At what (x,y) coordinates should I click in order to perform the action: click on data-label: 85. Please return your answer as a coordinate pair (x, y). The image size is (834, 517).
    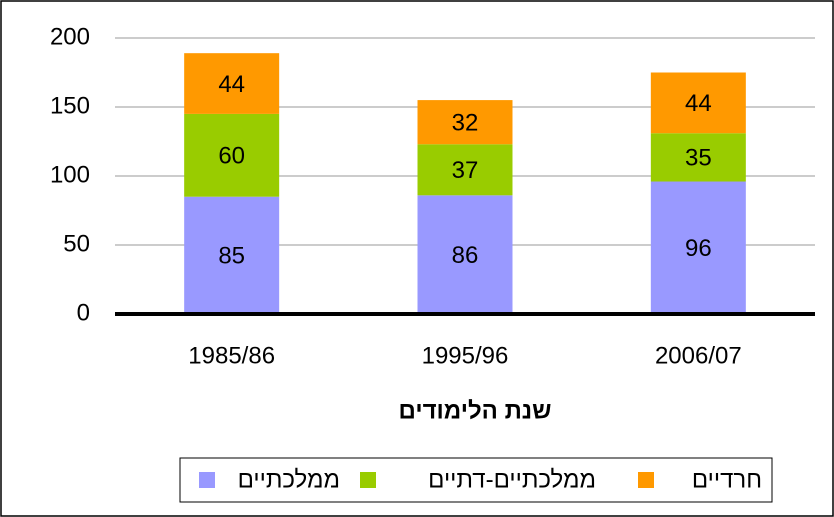
    Looking at the image, I should click on (231, 256).